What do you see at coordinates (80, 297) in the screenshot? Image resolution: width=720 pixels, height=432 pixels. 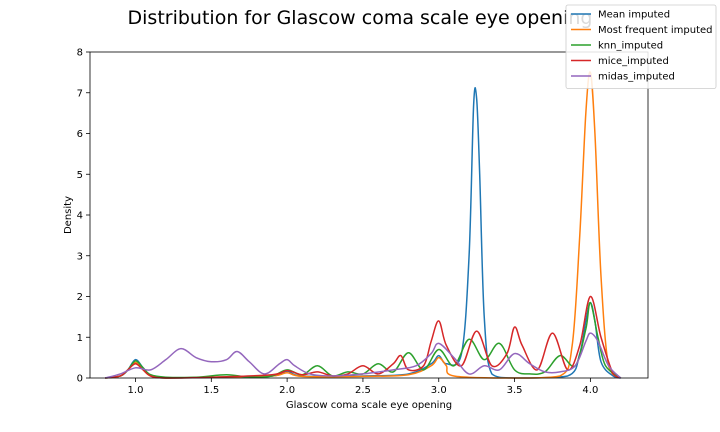 I see `y-tick-label: 2` at bounding box center [80, 297].